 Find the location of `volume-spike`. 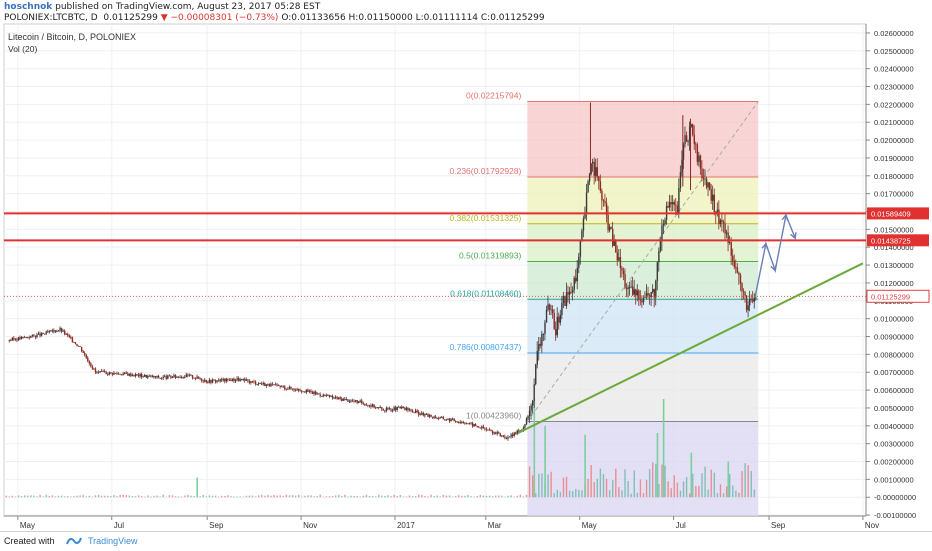

volume-spike is located at coordinates (534, 448).